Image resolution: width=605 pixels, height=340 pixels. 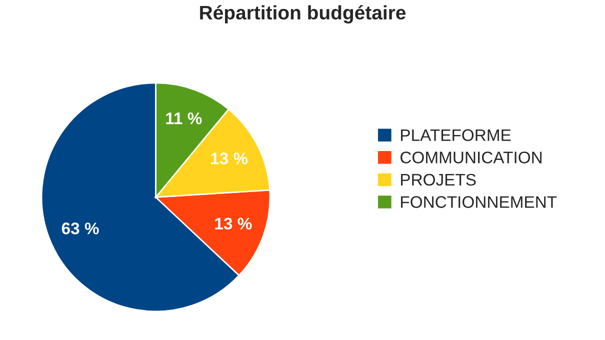 I want to click on data-label: 63 %, so click(x=80, y=228).